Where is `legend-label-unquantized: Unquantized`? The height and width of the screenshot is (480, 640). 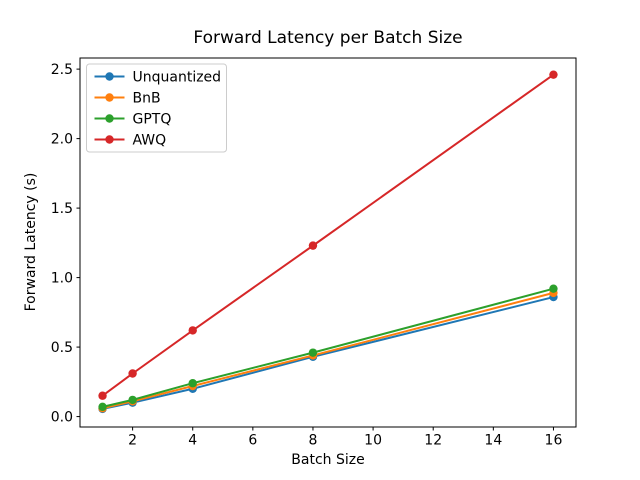 legend-label-unquantized: Unquantized is located at coordinates (177, 78).